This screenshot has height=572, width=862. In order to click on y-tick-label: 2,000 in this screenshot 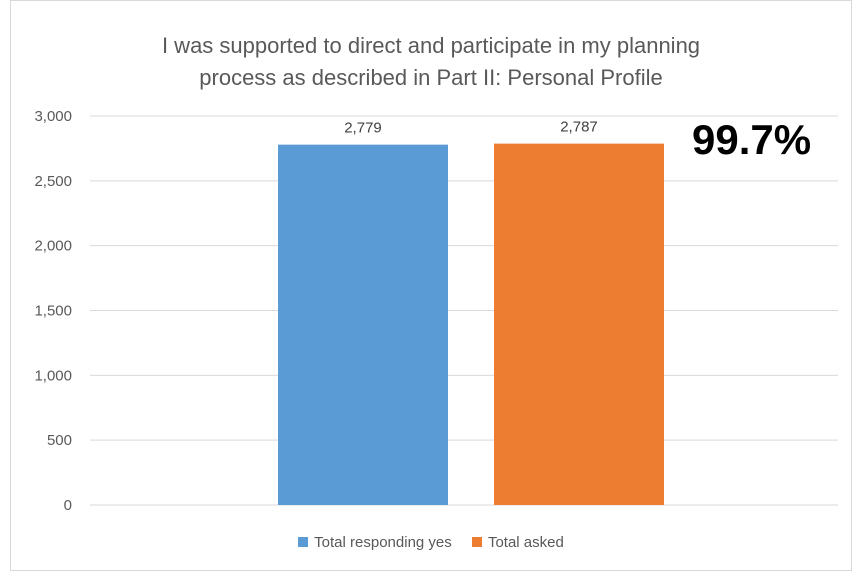, I will do `click(53, 246)`.